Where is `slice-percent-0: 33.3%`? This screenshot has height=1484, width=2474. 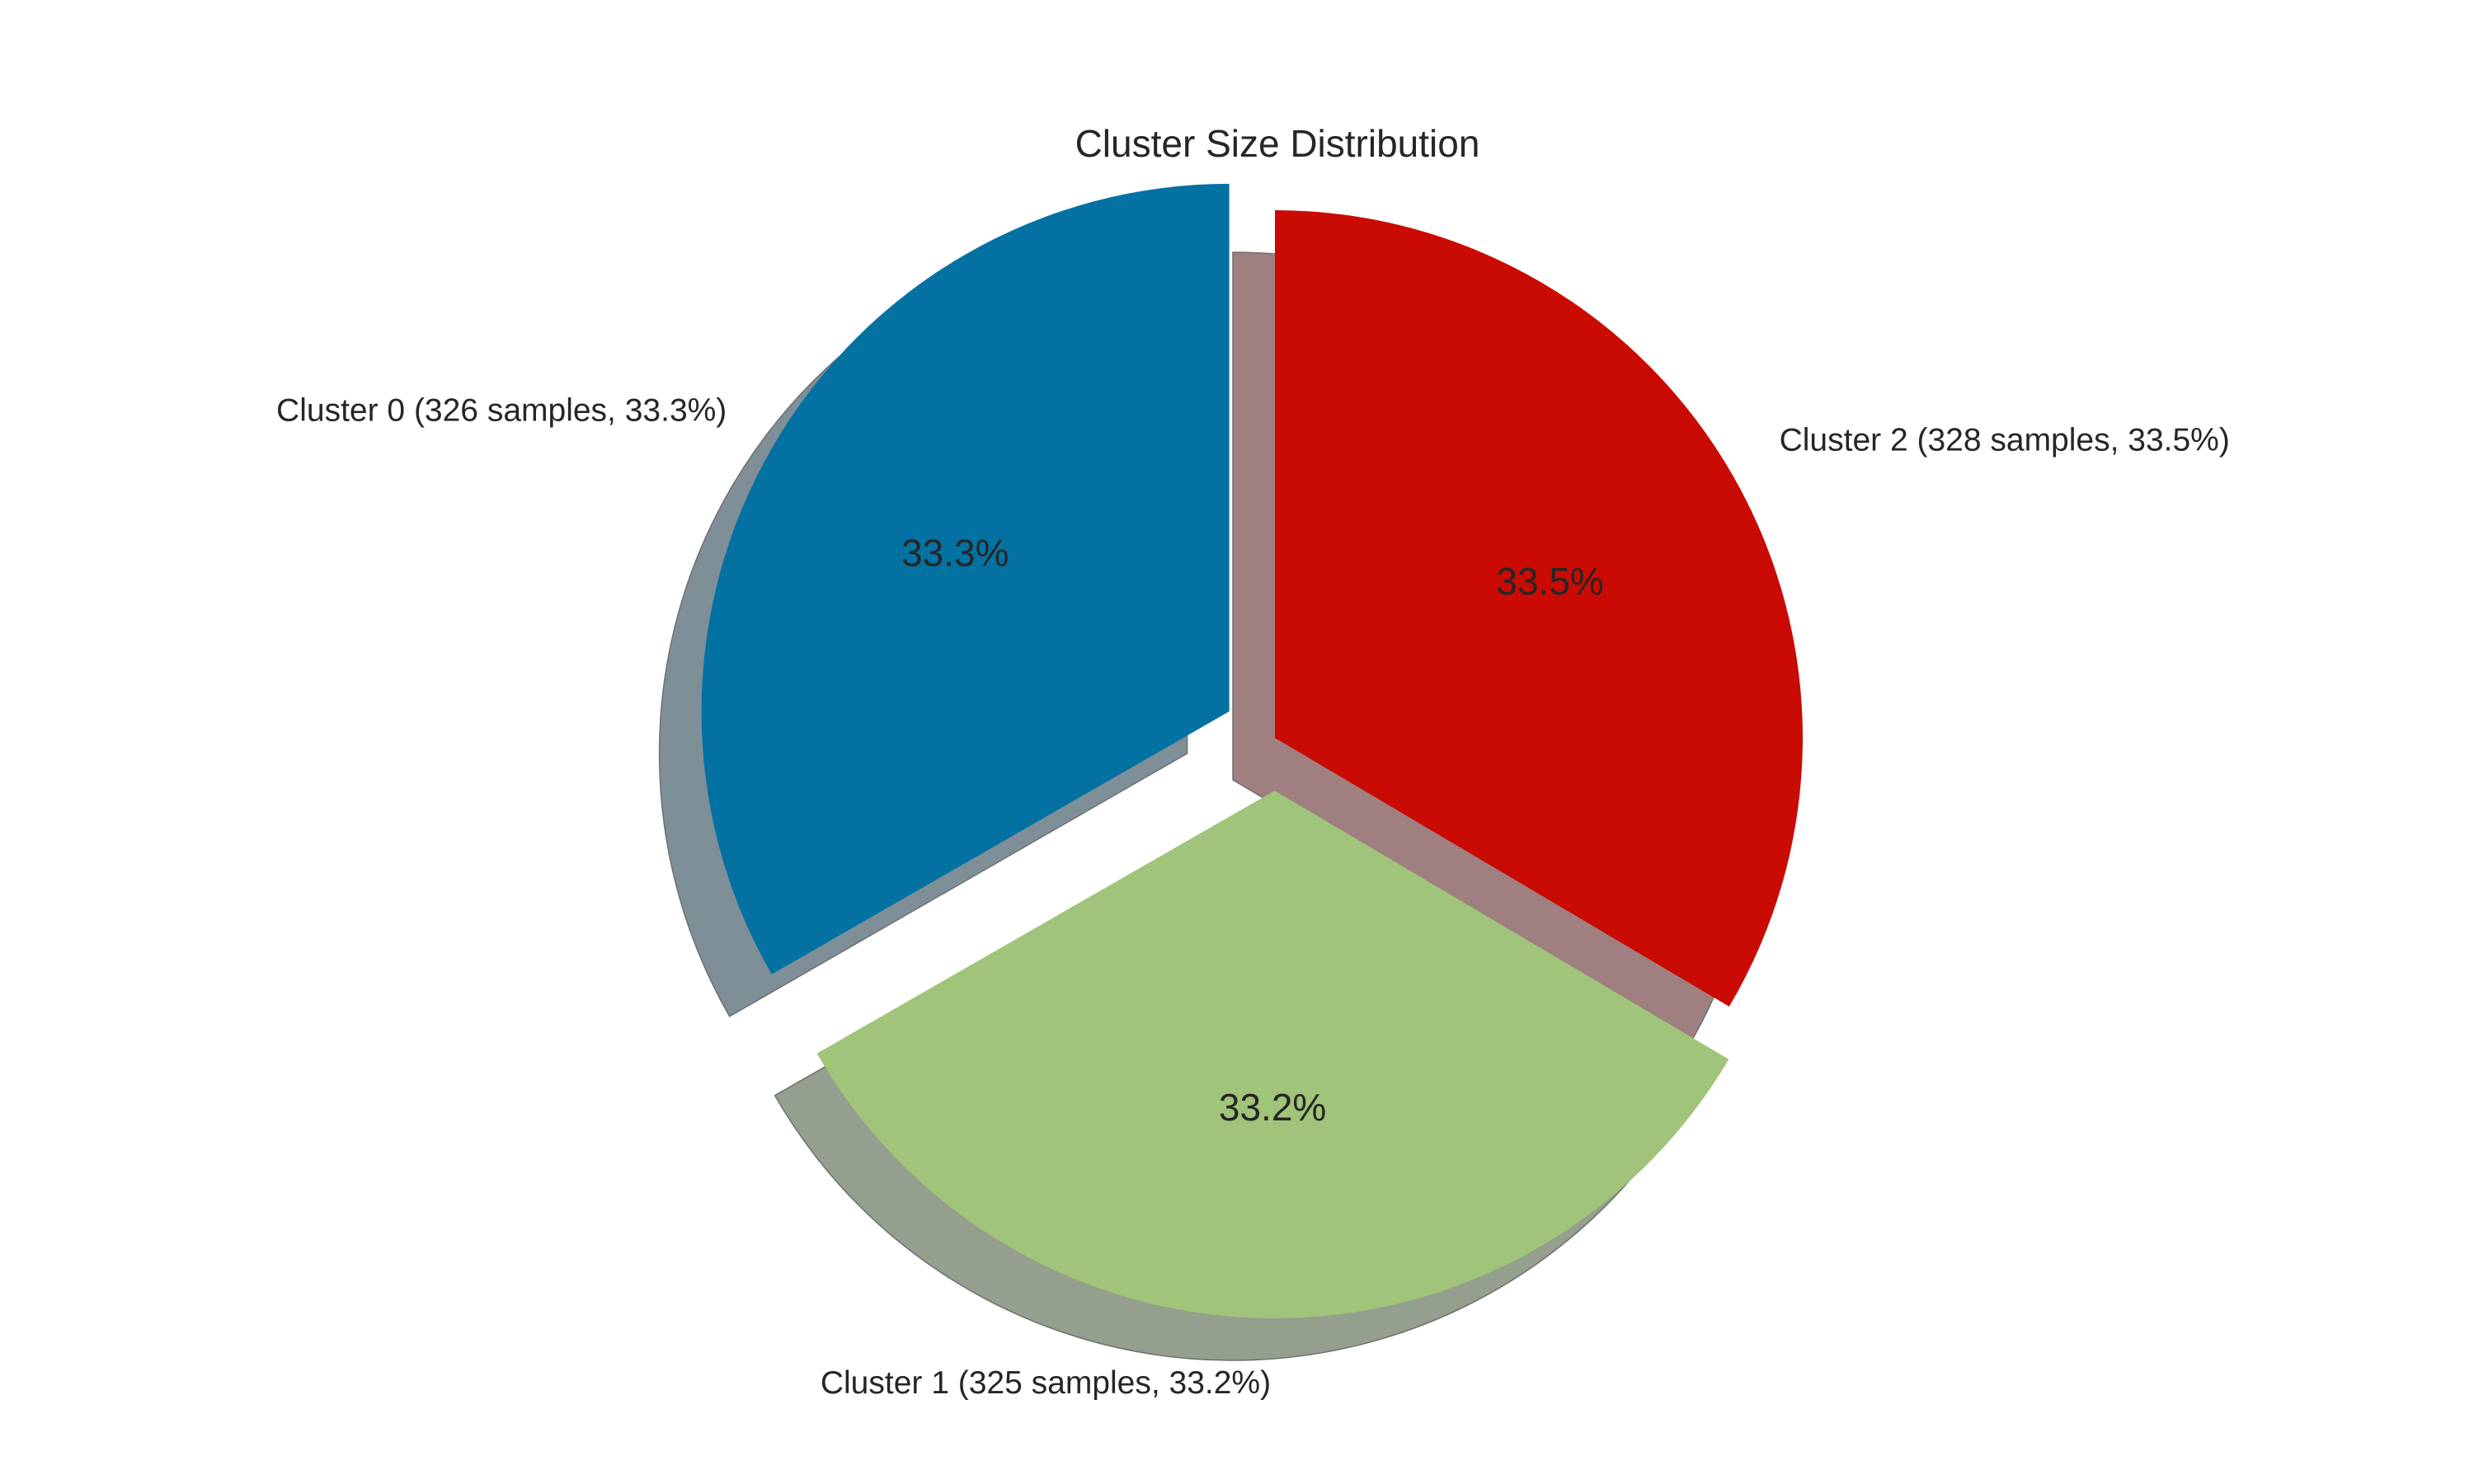
slice-percent-0: 33.3% is located at coordinates (955, 553).